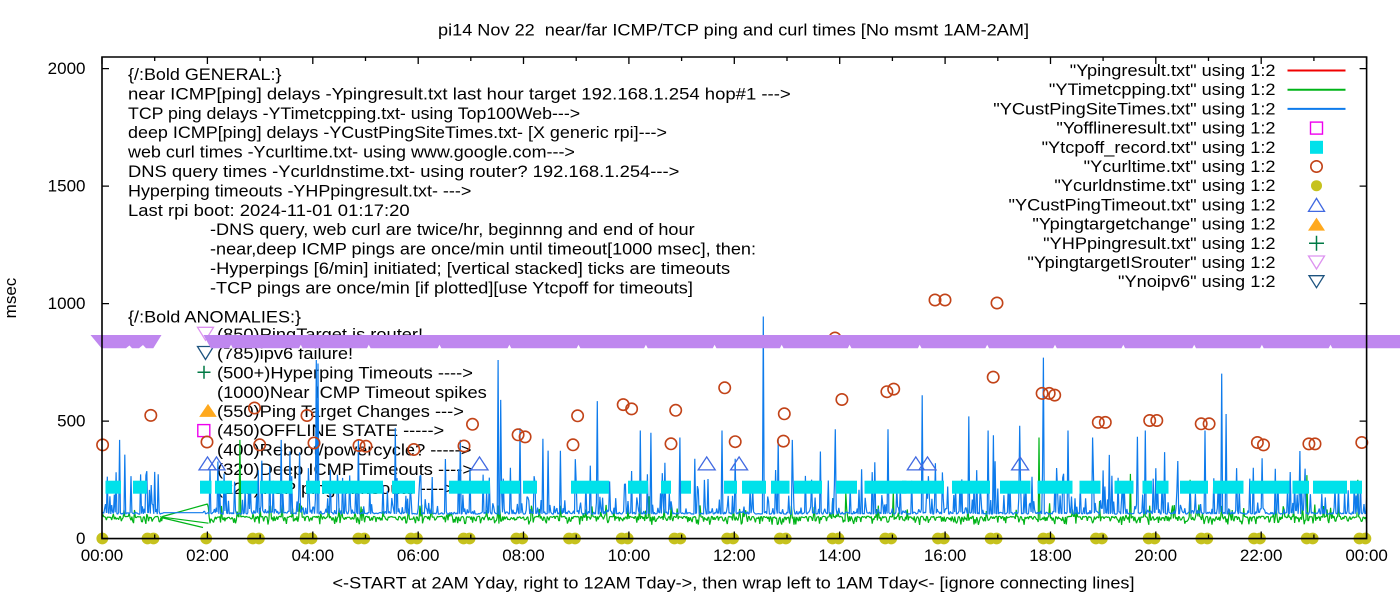  Describe the element at coordinates (330, 430) in the screenshot. I see `svg-text: (450)OFFLINE STATE ----->` at that location.